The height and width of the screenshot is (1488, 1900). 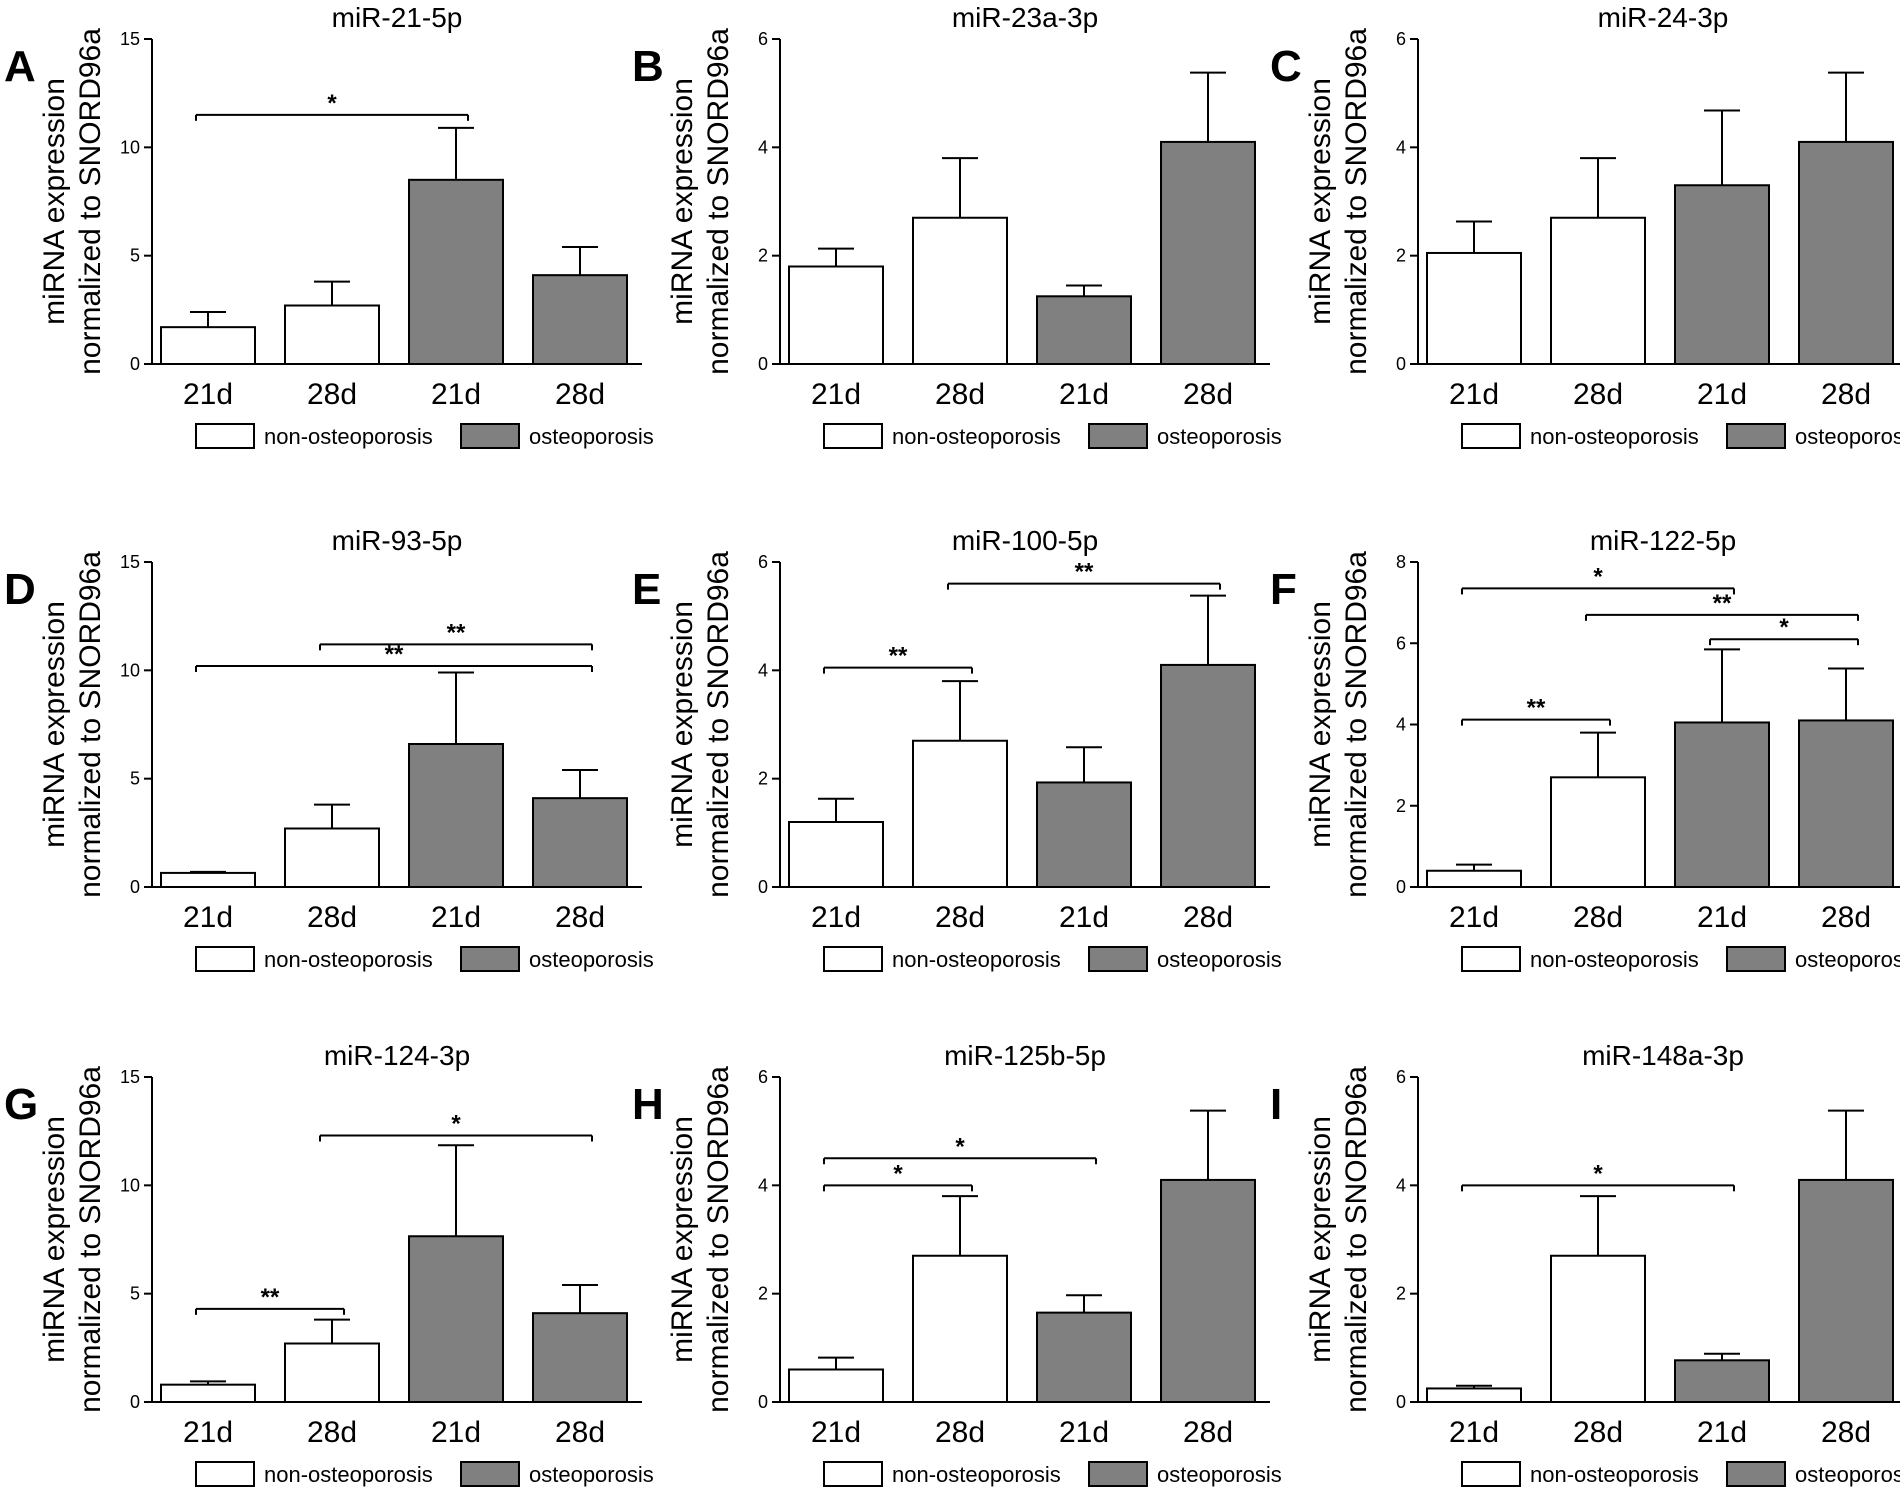 I want to click on chart-title: miR-24-3p, so click(x=1663, y=17).